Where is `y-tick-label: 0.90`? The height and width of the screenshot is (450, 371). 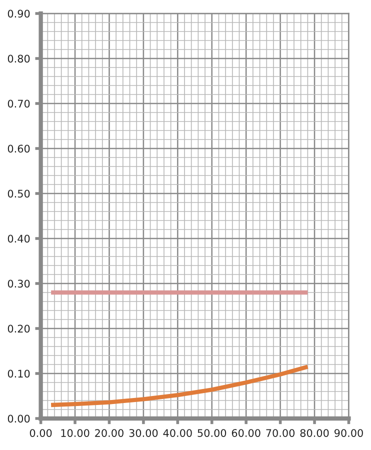 y-tick-label: 0.90 is located at coordinates (19, 14).